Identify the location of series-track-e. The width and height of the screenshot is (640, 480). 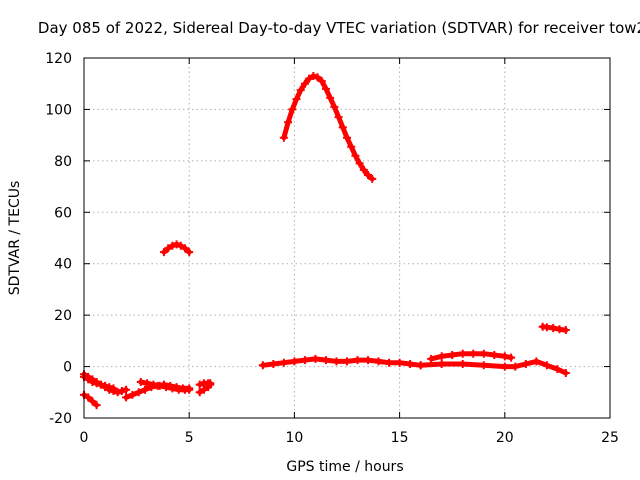
(165, 386).